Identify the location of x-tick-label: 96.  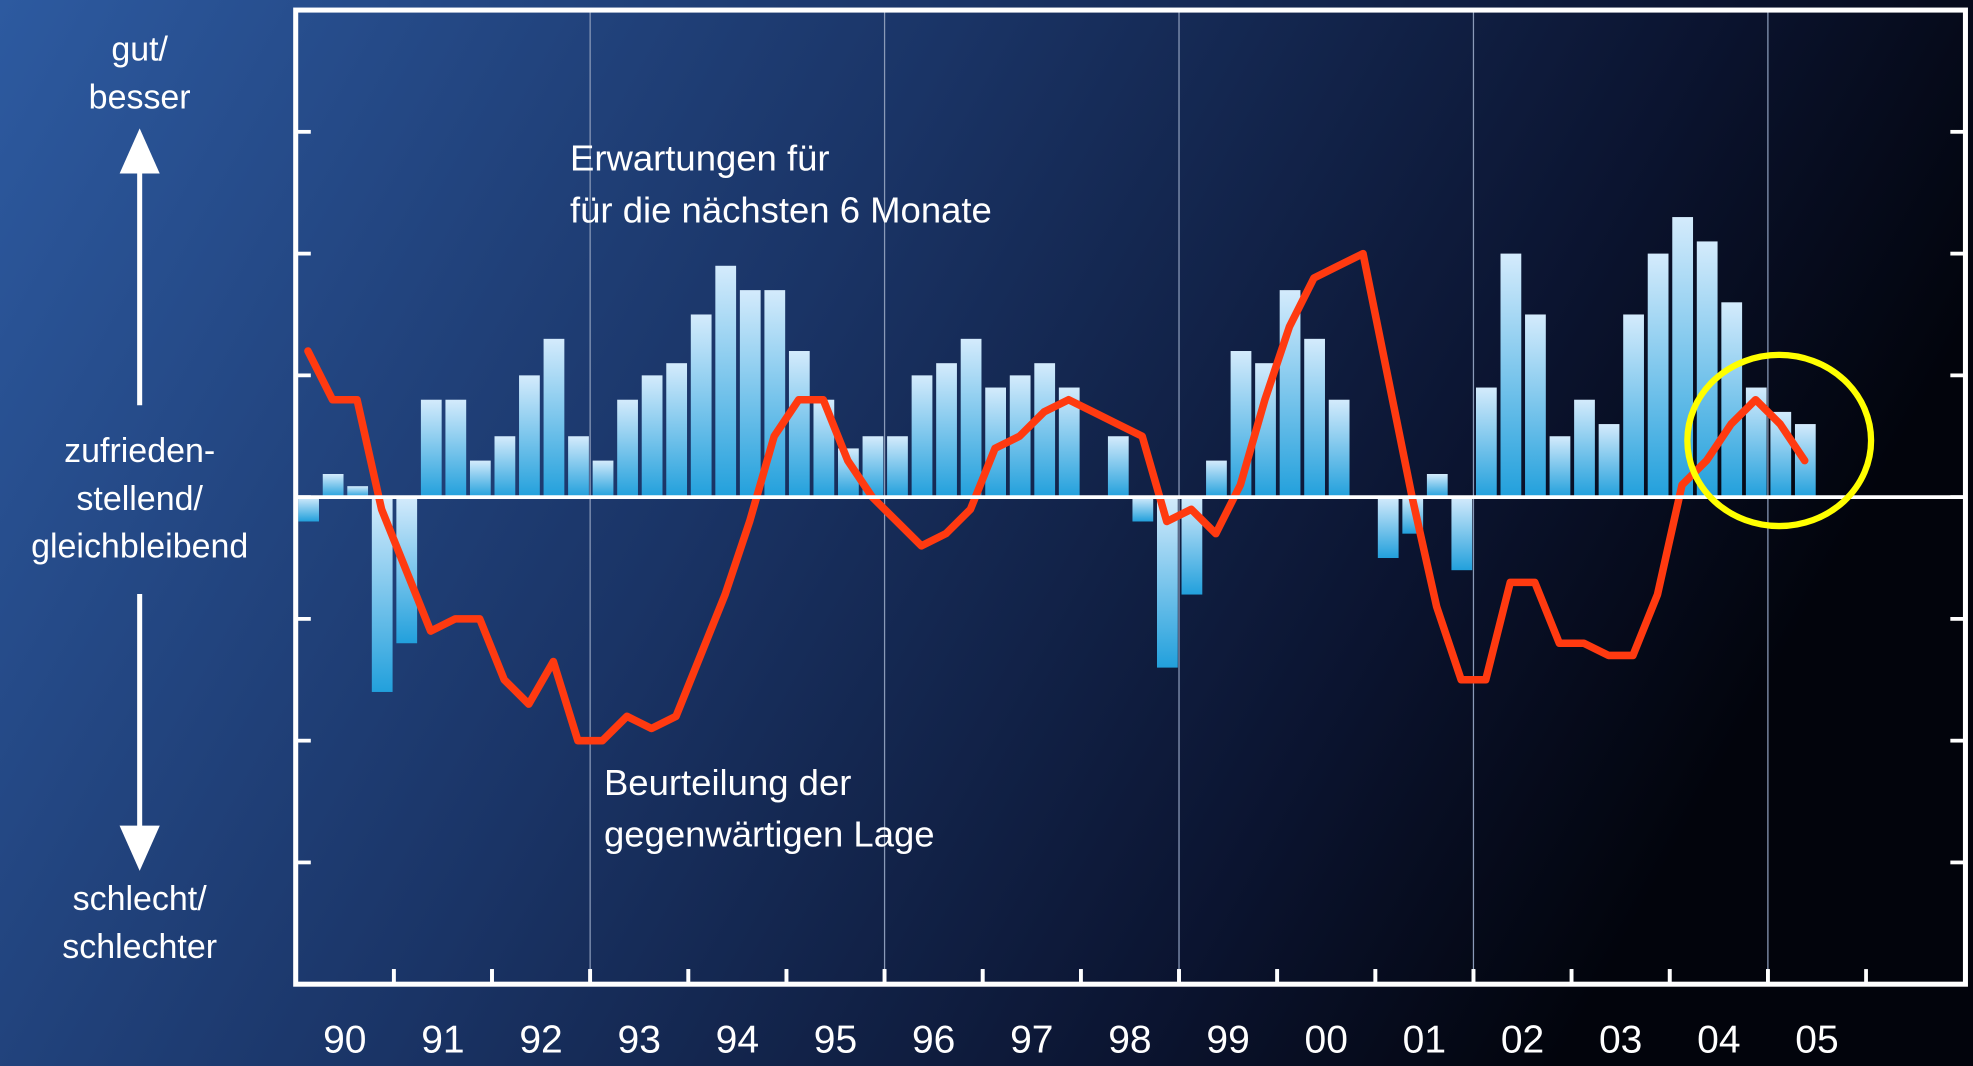
(933, 1039).